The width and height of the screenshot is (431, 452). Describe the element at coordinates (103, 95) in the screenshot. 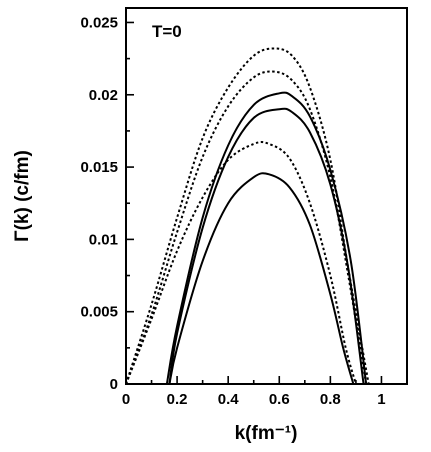

I see `y-tick-label: 0.02` at that location.